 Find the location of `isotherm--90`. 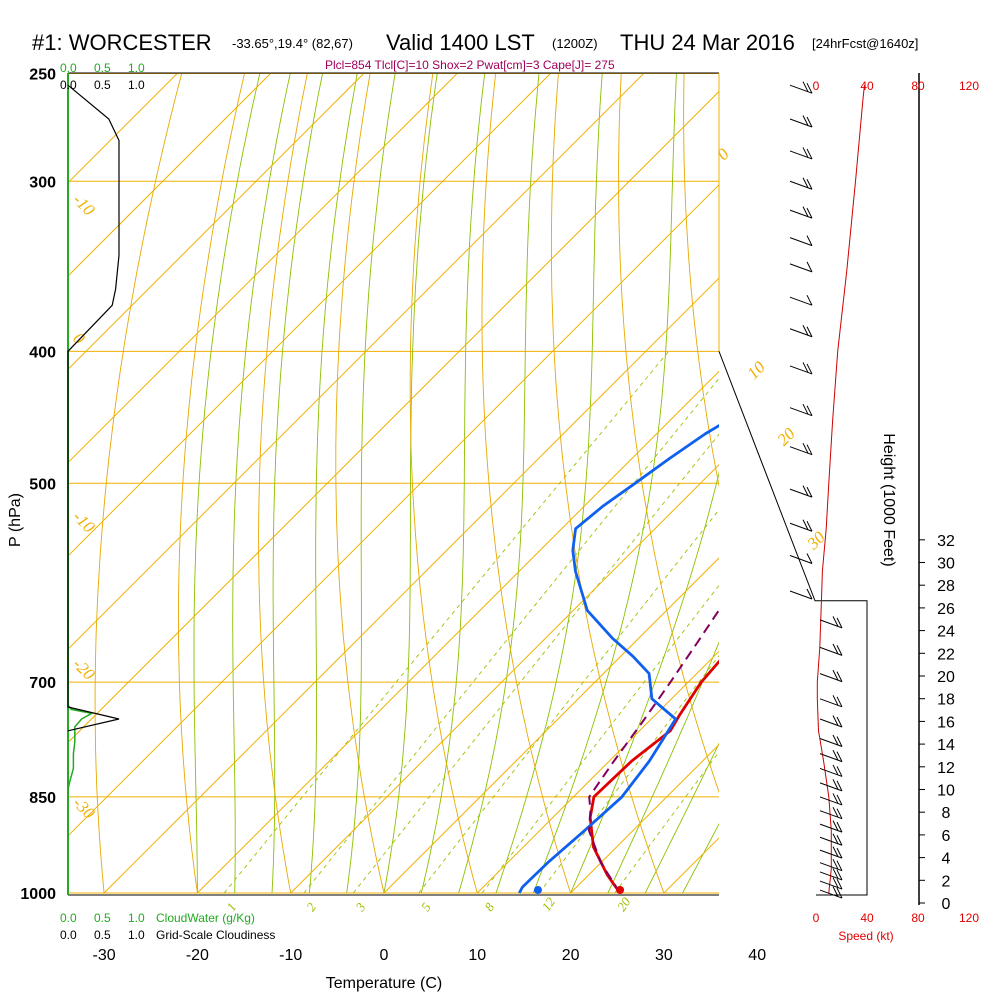

isotherm--90 is located at coordinates (216, 222).